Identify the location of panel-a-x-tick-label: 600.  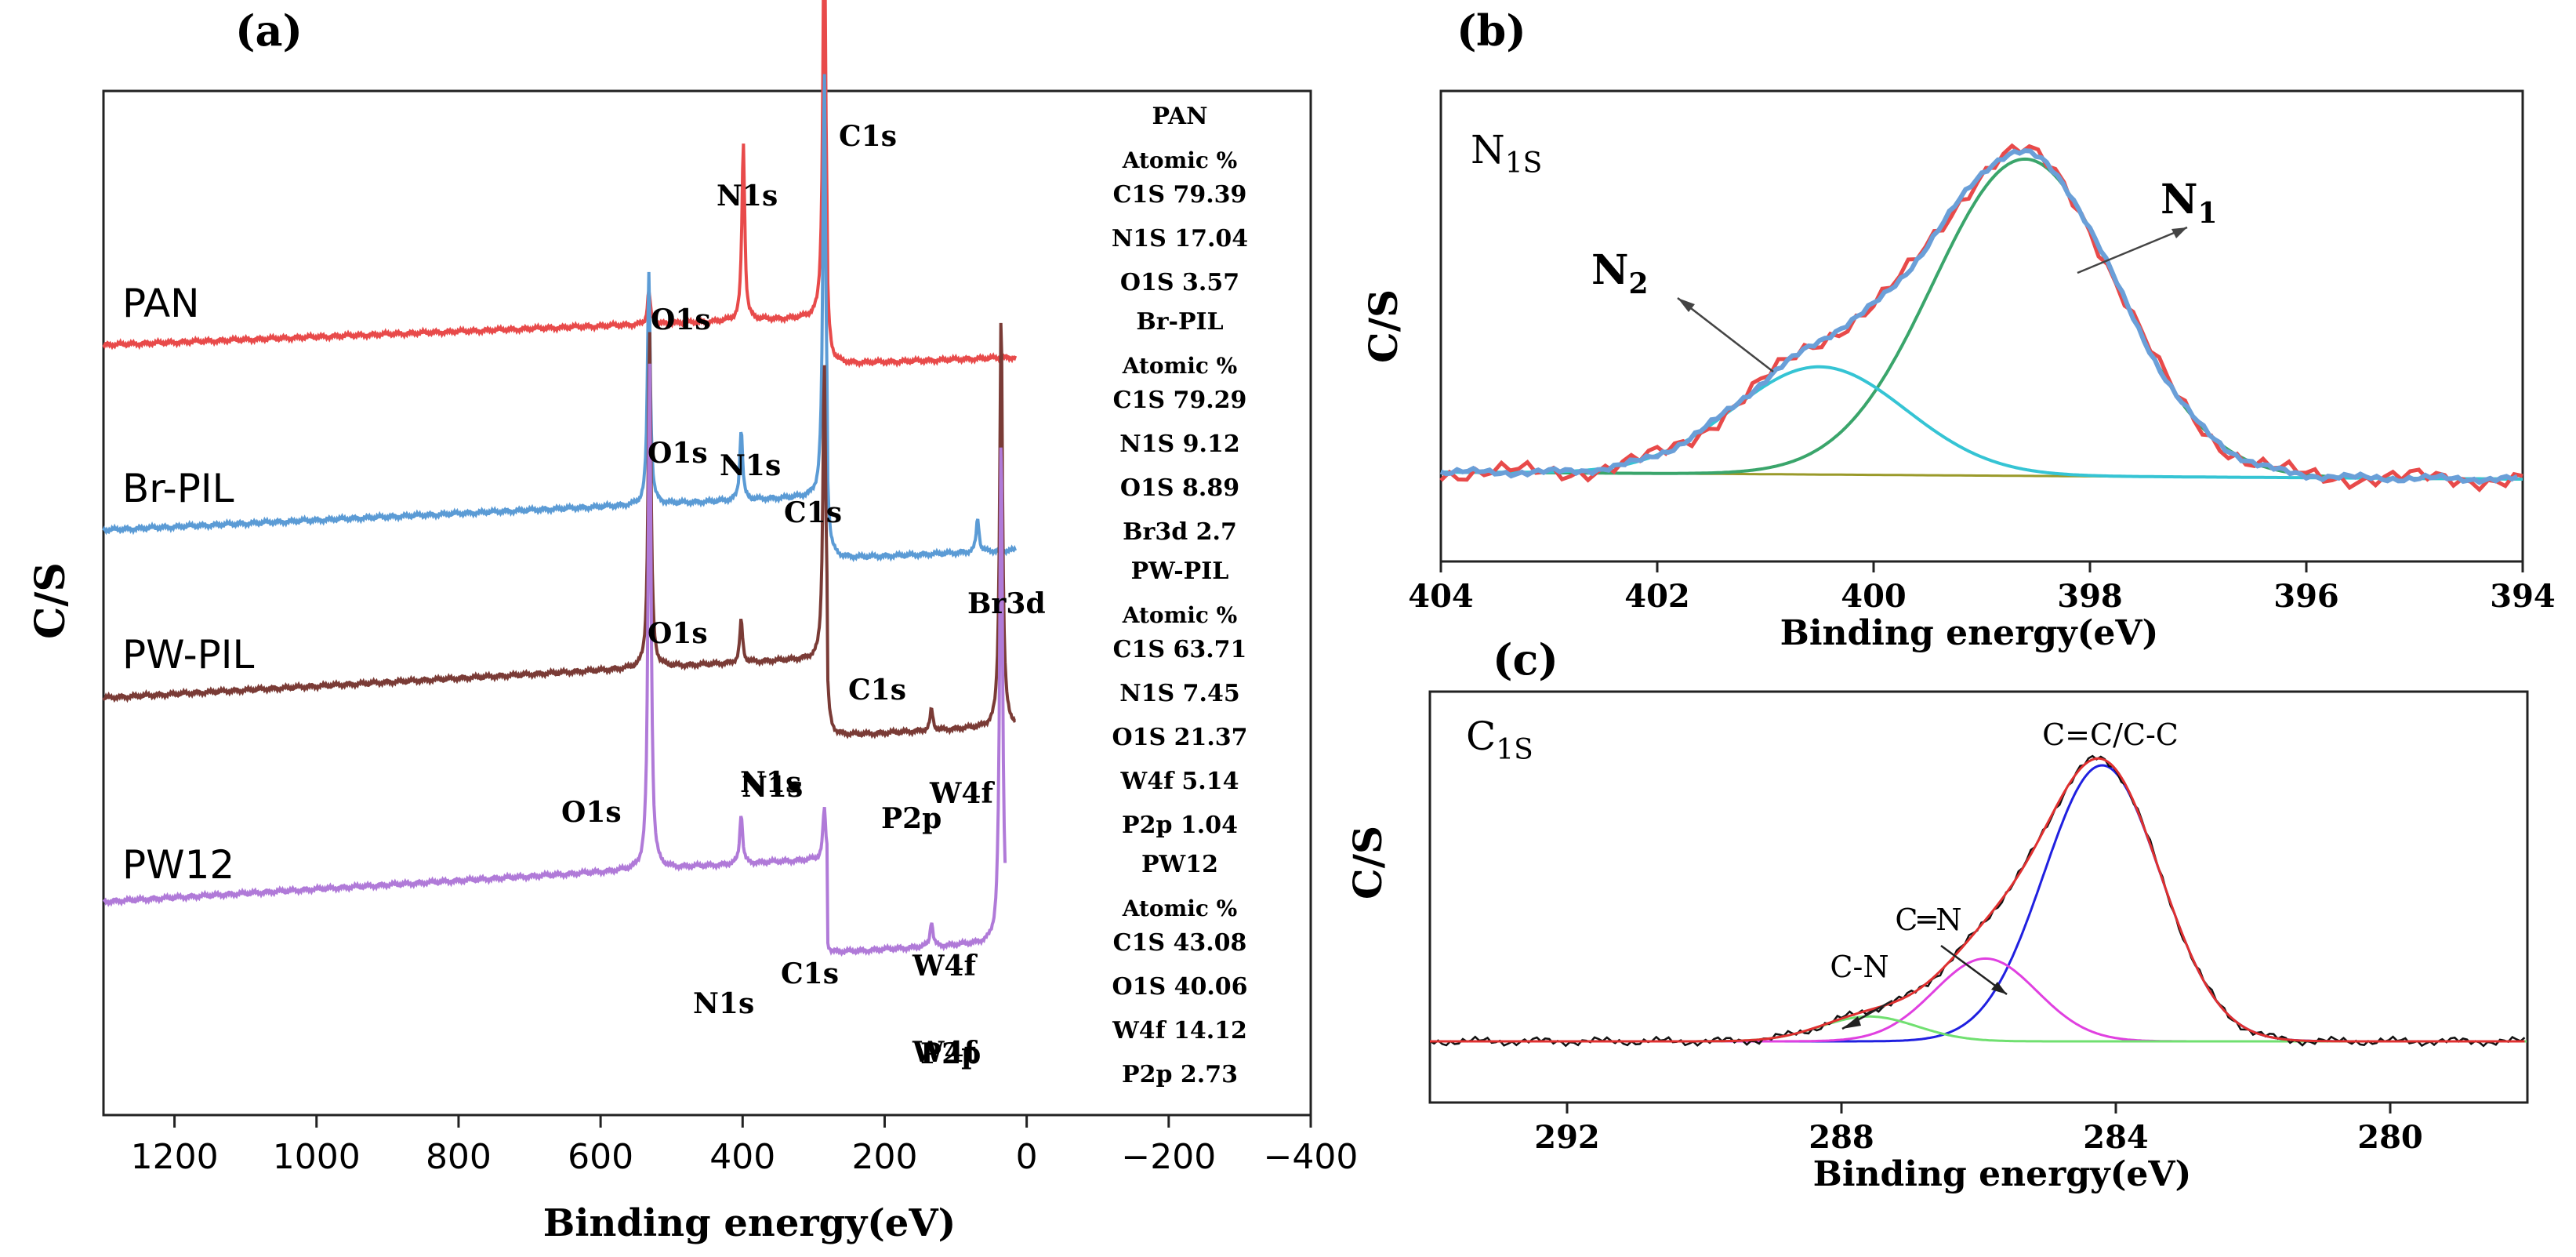
(601, 1157).